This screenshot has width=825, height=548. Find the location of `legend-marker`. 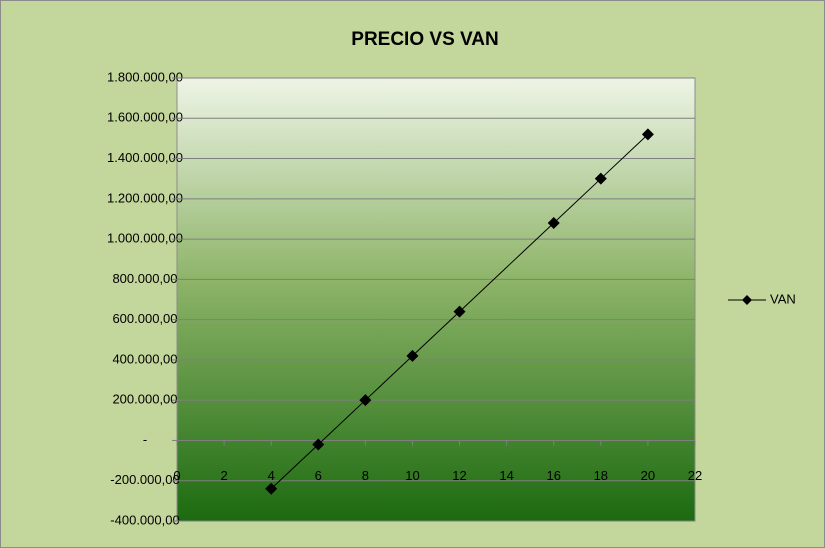

legend-marker is located at coordinates (747, 300).